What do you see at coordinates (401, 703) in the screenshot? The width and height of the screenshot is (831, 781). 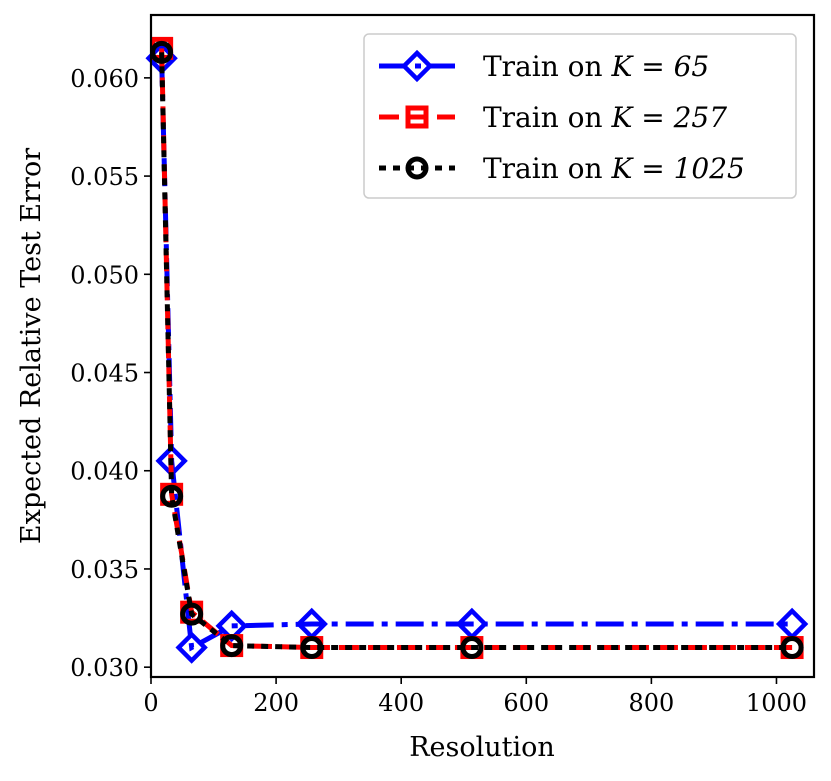 I see `x-tick-label: 400` at bounding box center [401, 703].